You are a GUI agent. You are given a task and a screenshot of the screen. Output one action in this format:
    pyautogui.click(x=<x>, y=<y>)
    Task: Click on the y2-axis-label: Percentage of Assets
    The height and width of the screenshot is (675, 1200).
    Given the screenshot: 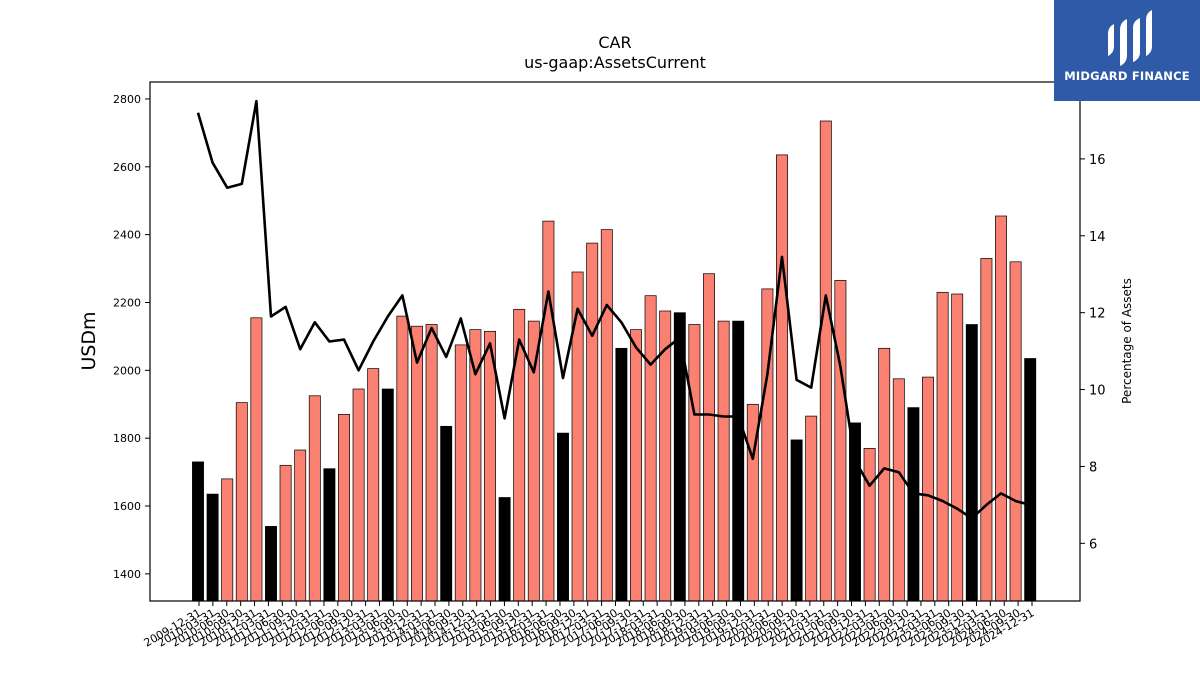 What is the action you would take?
    pyautogui.click(x=1127, y=341)
    